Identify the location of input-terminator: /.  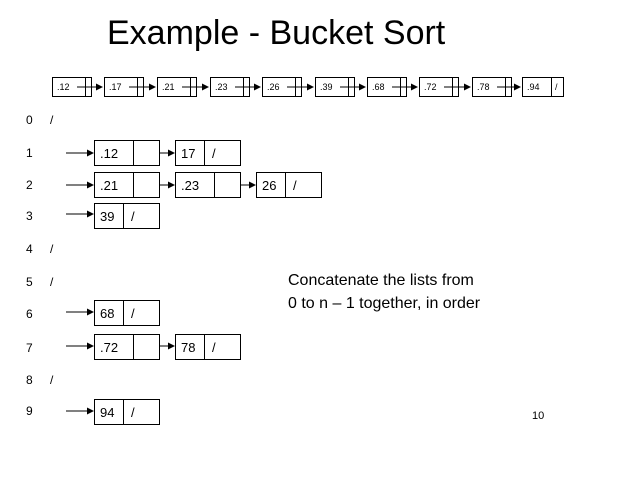
(556, 87).